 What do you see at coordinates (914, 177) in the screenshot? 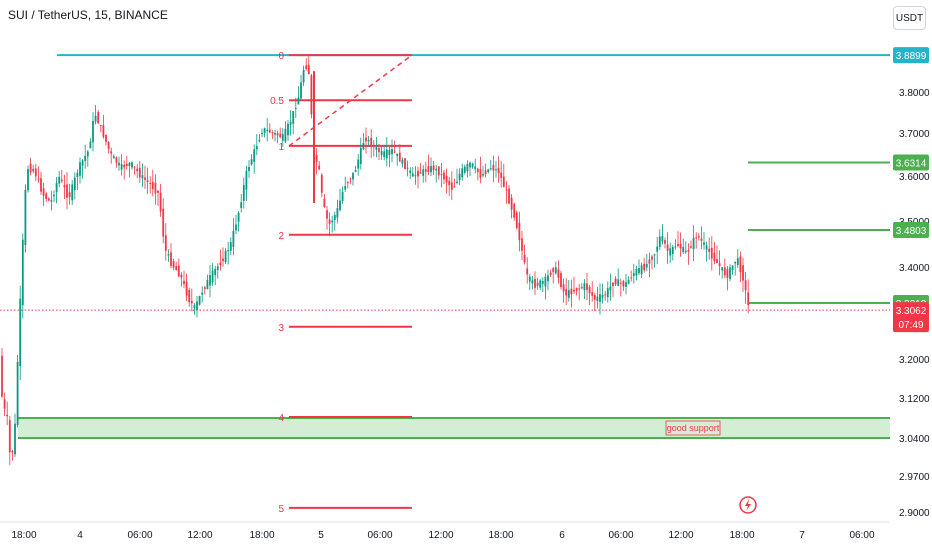
I see `y-tick-label: 3.6000` at bounding box center [914, 177].